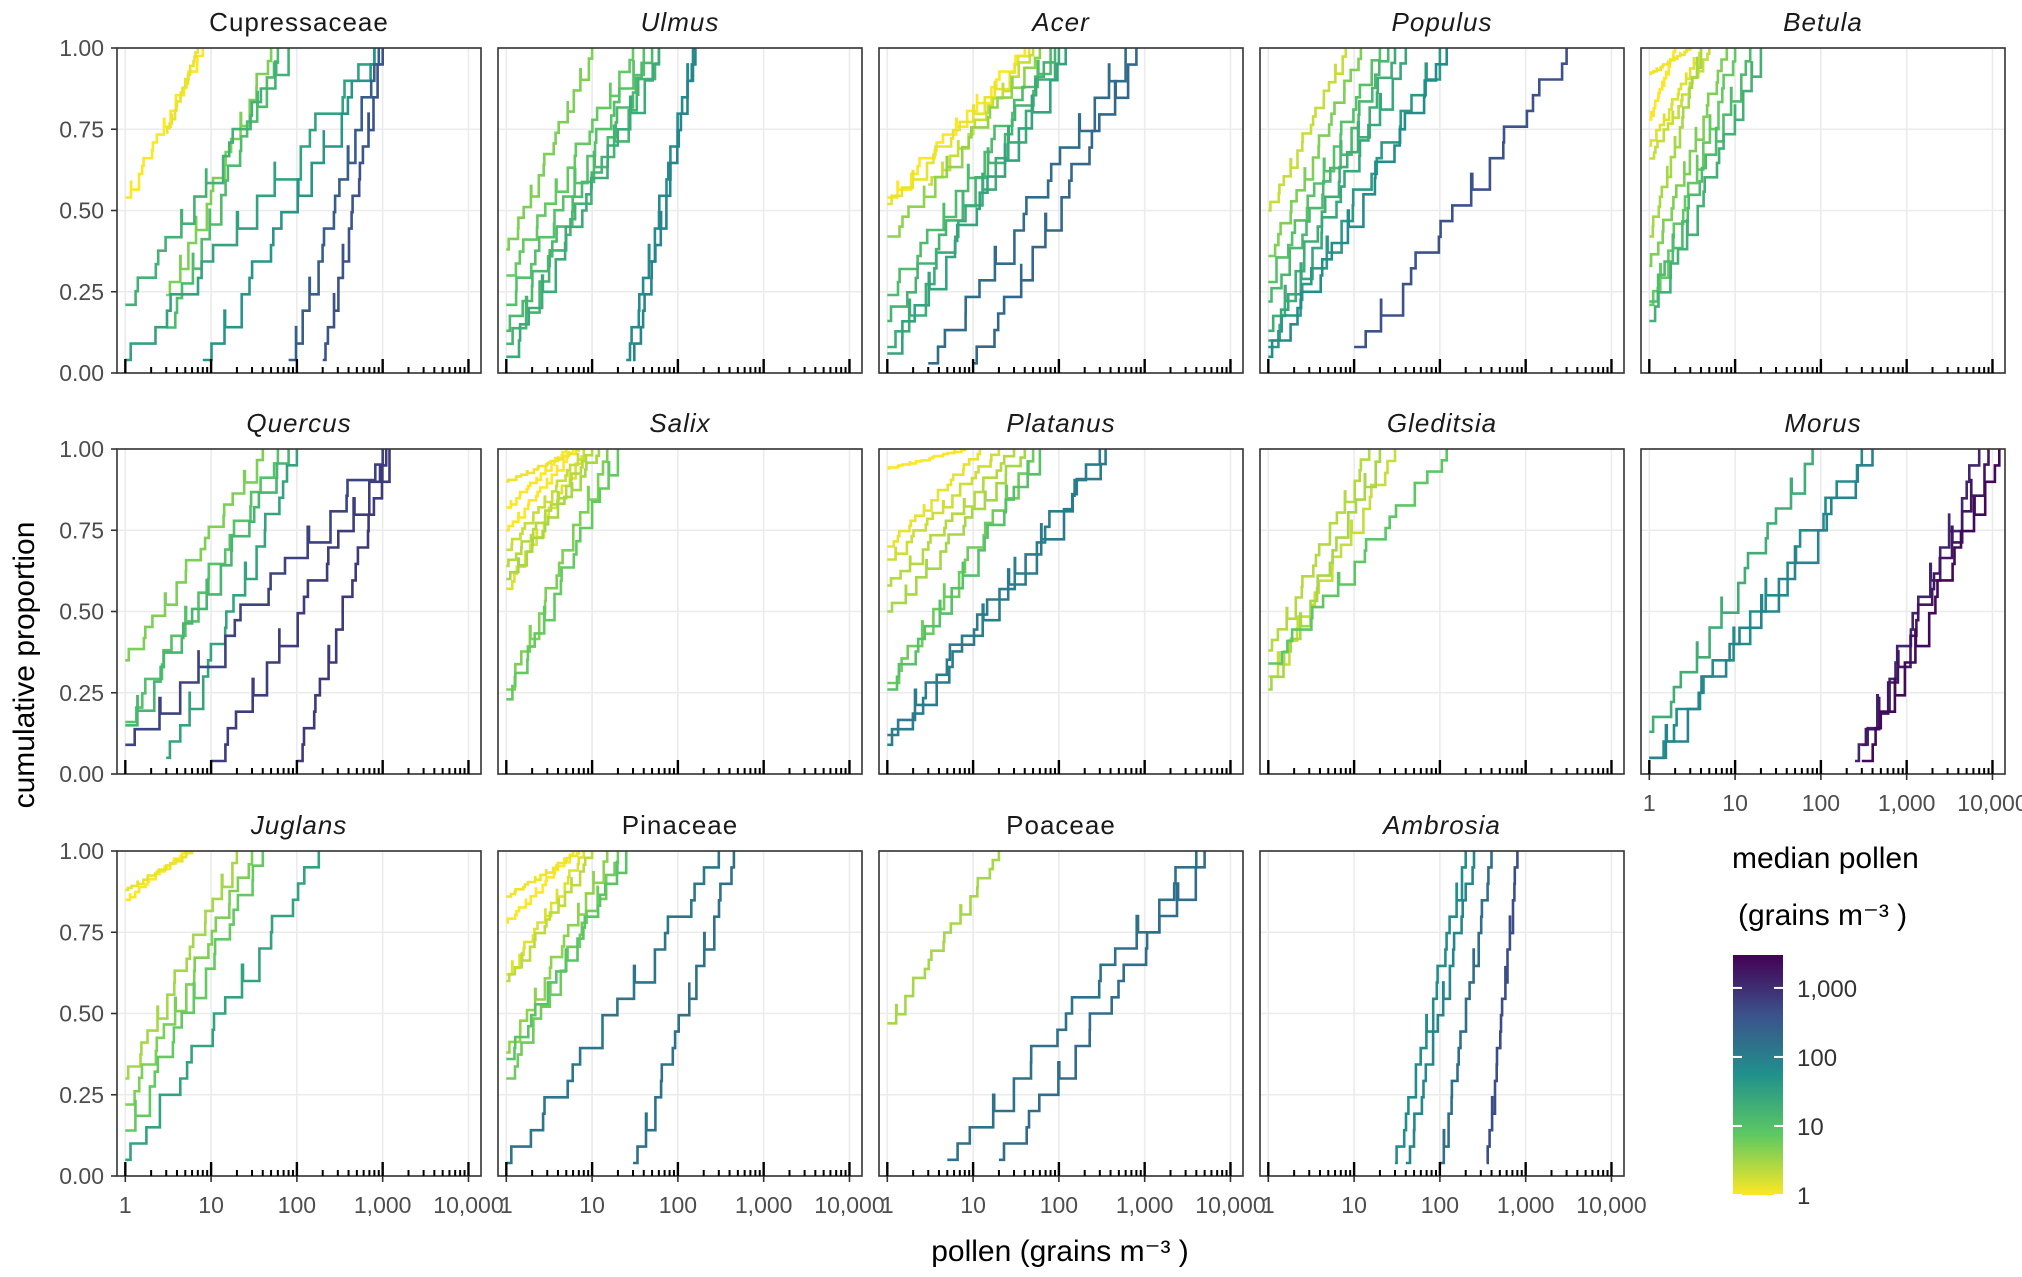 The image size is (2022, 1277). Describe the element at coordinates (1817, 1058) in the screenshot. I see `legend-tick-label: 100` at that location.